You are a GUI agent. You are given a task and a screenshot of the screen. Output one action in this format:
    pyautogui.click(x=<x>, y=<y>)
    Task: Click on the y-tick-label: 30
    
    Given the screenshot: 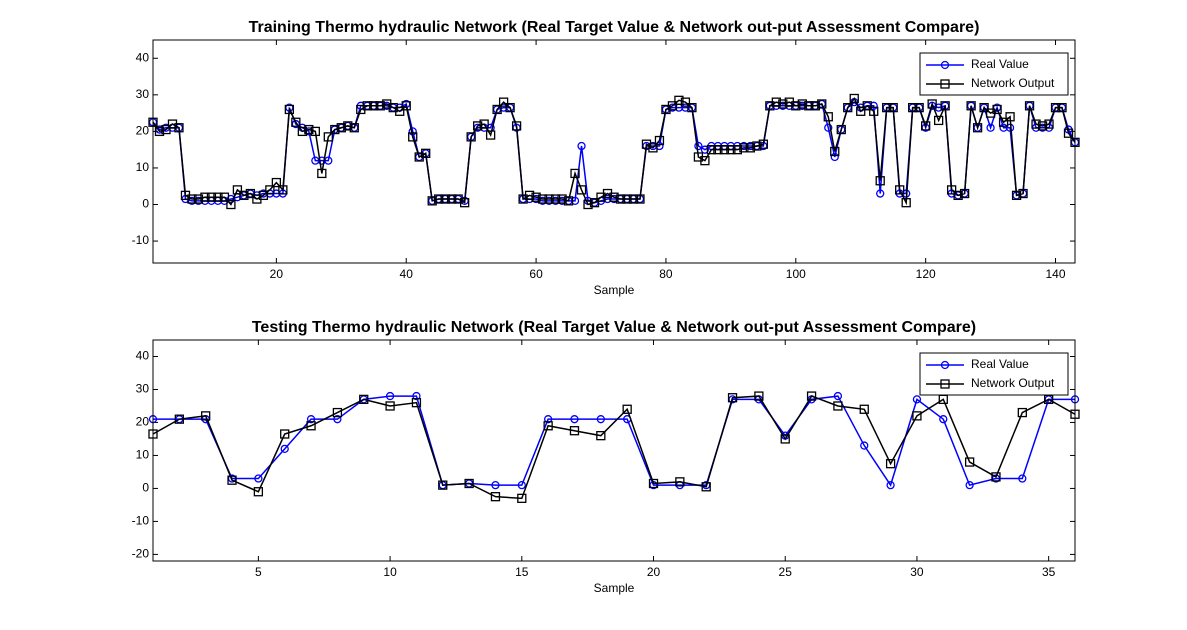 What is the action you would take?
    pyautogui.click(x=143, y=94)
    